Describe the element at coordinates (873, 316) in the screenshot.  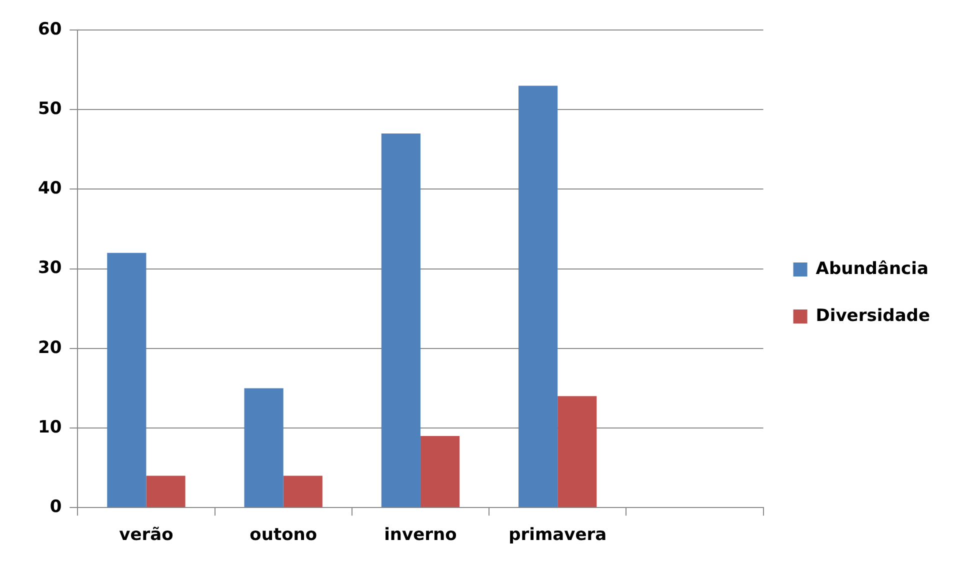
I see `legend-label: Diversidade` at that location.